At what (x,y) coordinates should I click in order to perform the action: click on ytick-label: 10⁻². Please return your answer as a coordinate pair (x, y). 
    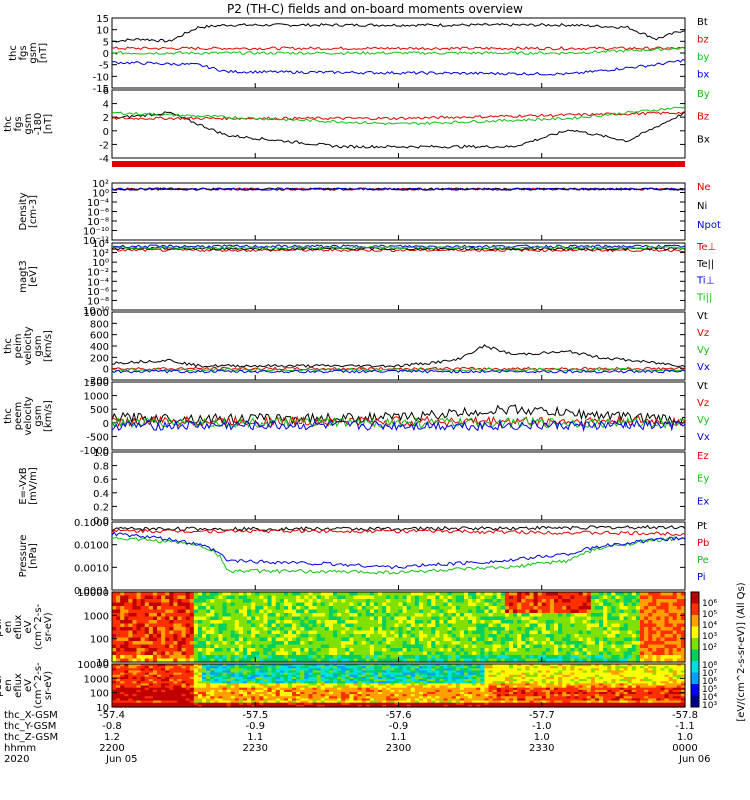
    Looking at the image, I should click on (98, 273).